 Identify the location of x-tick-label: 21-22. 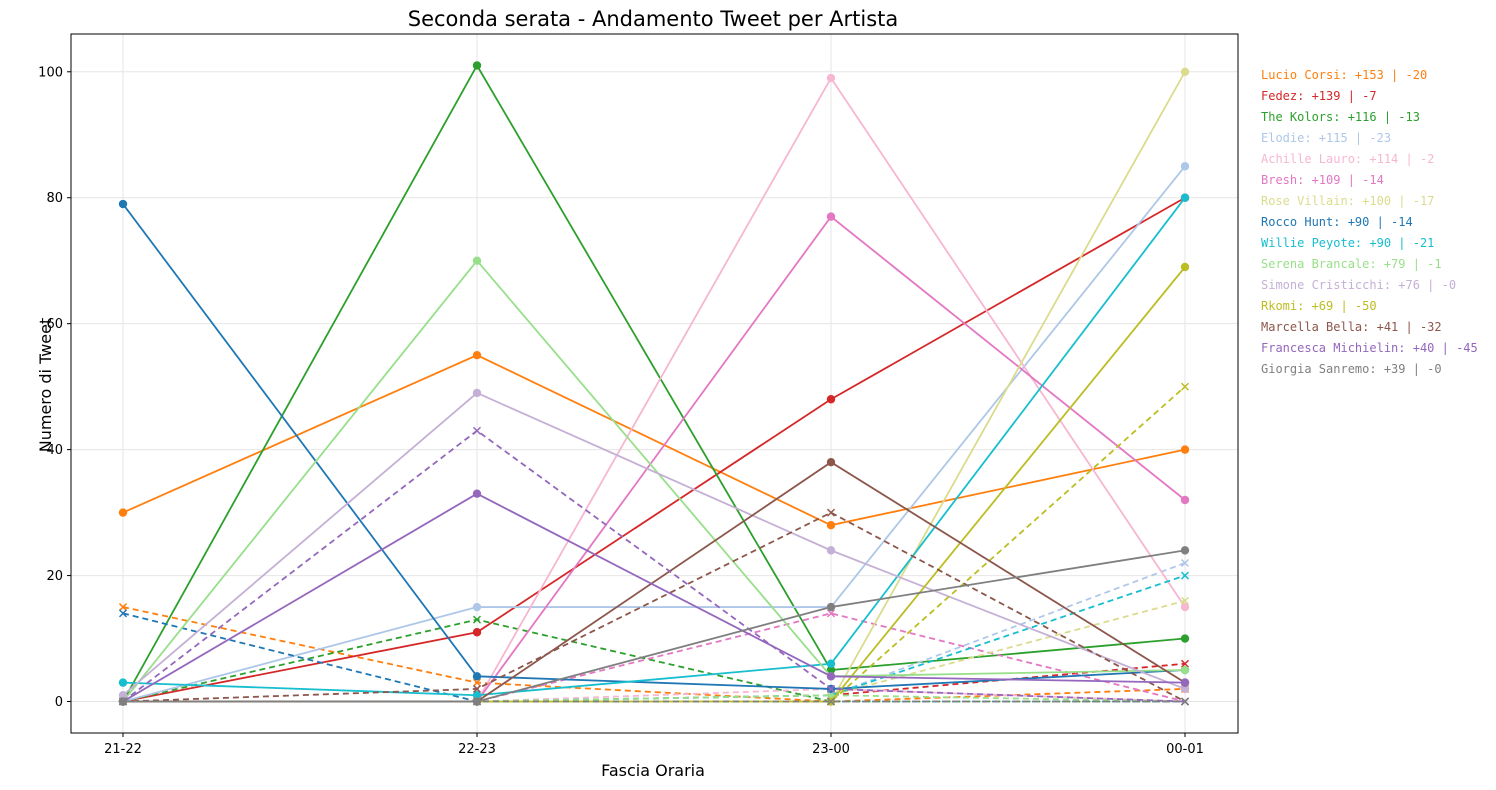
(123, 749).